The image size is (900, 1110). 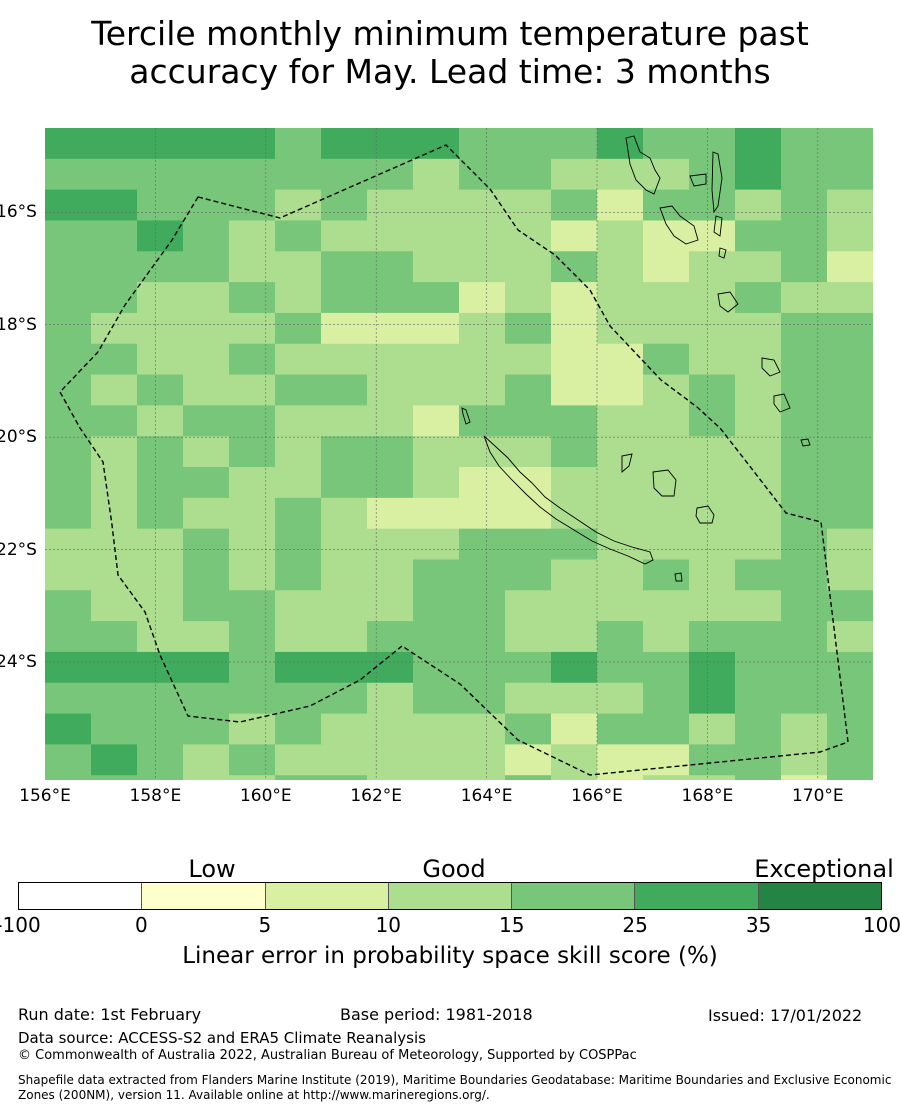 I want to click on colorbar-tick-label: 100, so click(x=881, y=925).